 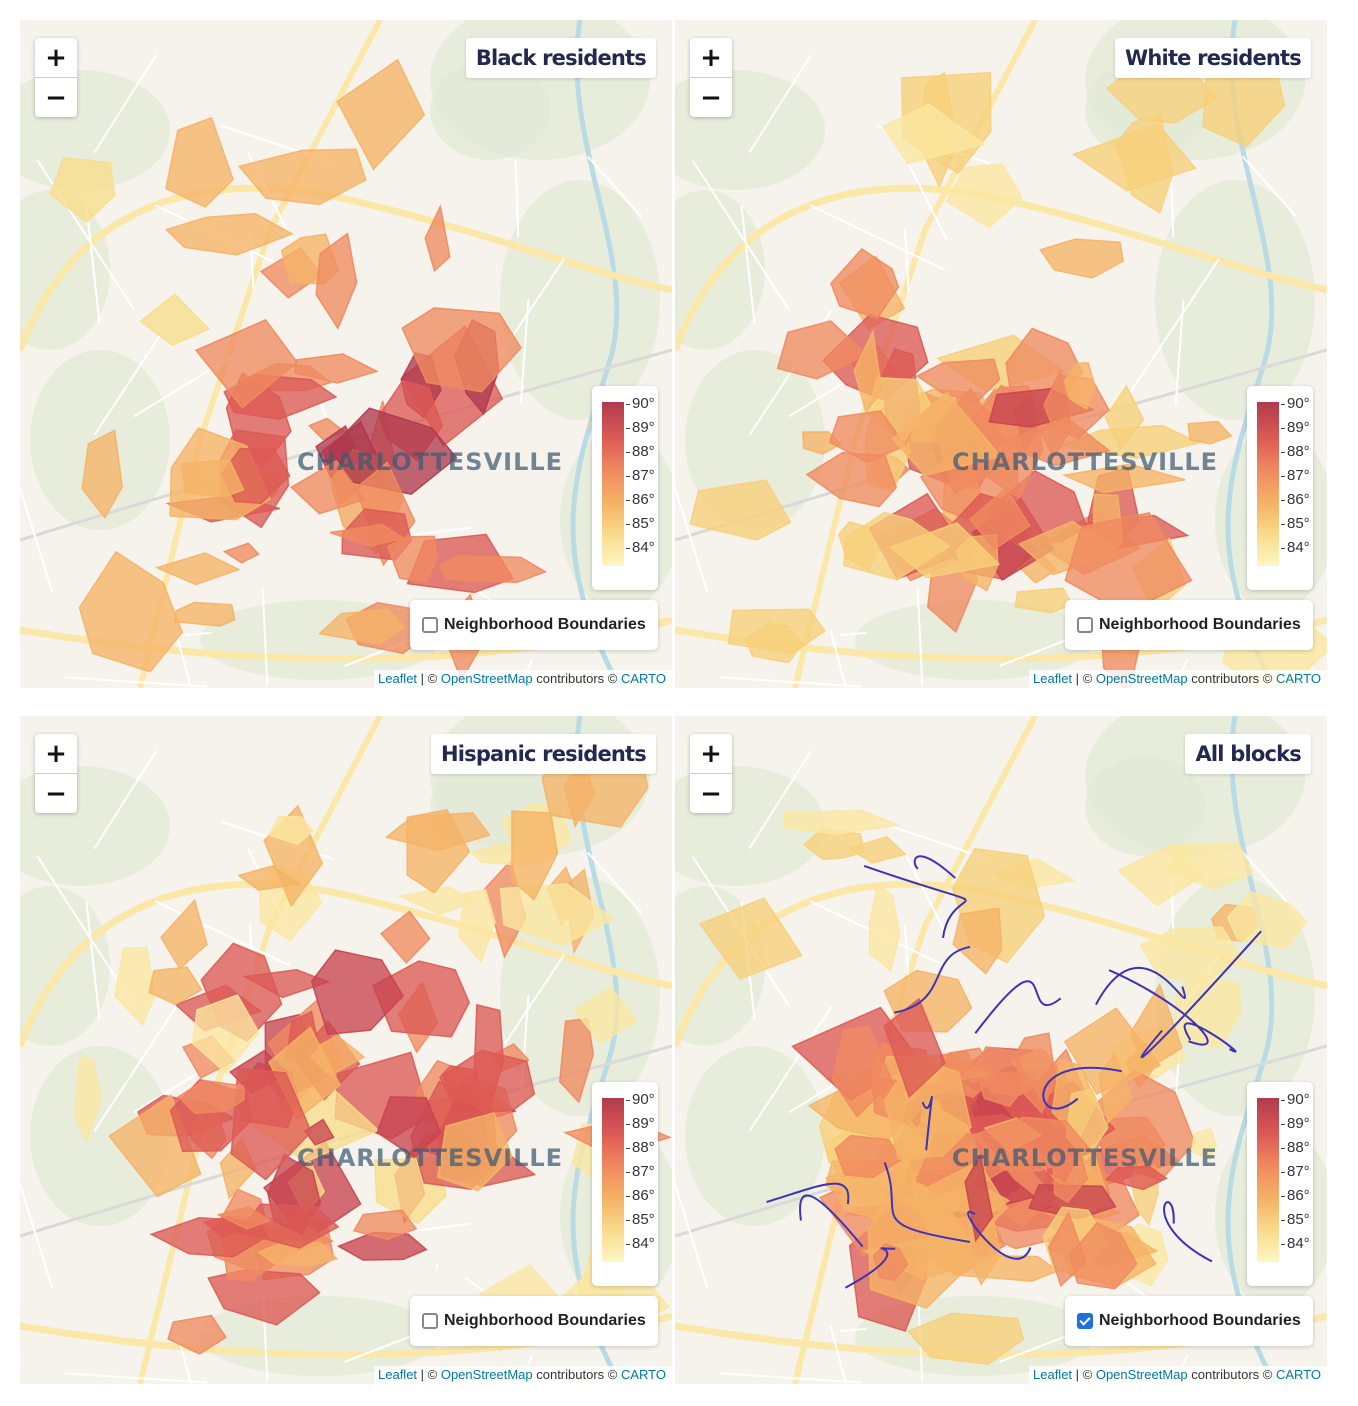 I want to click on legend-tick: 87°, so click(x=1295, y=476).